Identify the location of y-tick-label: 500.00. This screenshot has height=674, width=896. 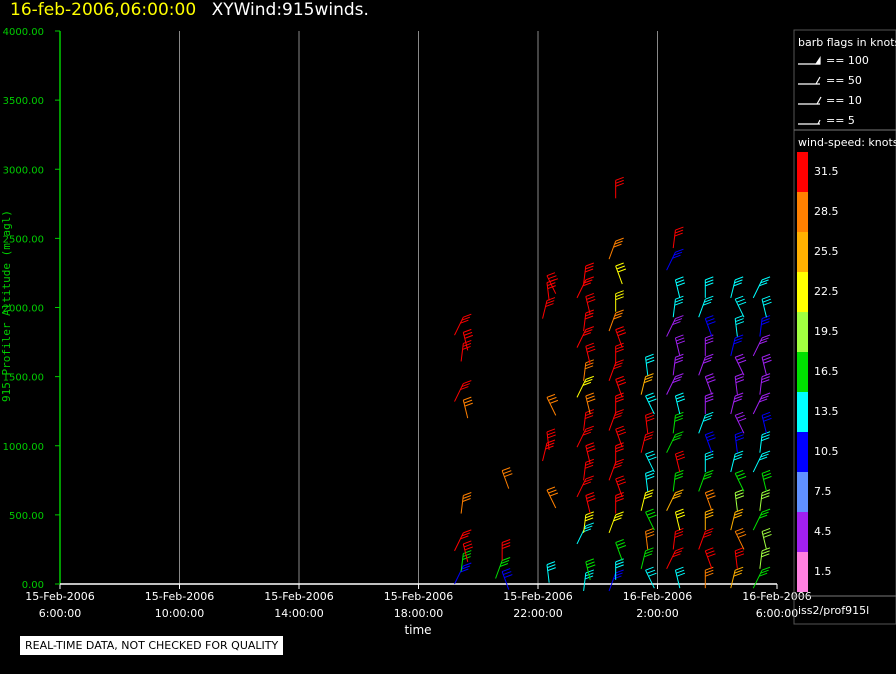
(26, 516).